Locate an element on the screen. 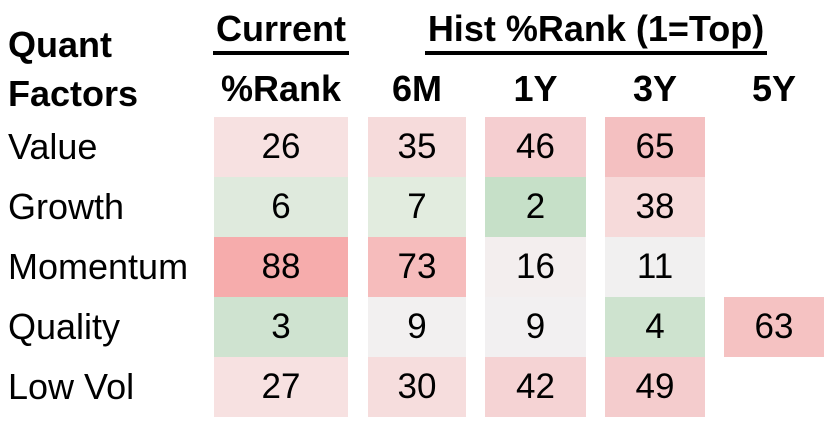 The height and width of the screenshot is (426, 826). heatmap-cell-value-1y: 46 is located at coordinates (535, 147).